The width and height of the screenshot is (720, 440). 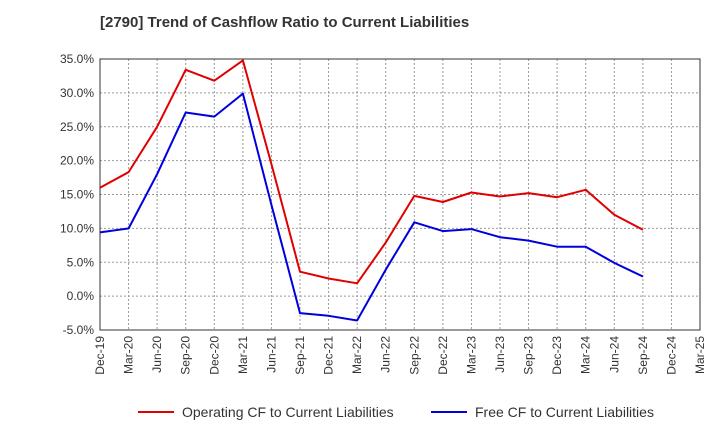 What do you see at coordinates (100, 355) in the screenshot?
I see `x-tick-label: Dec-19` at bounding box center [100, 355].